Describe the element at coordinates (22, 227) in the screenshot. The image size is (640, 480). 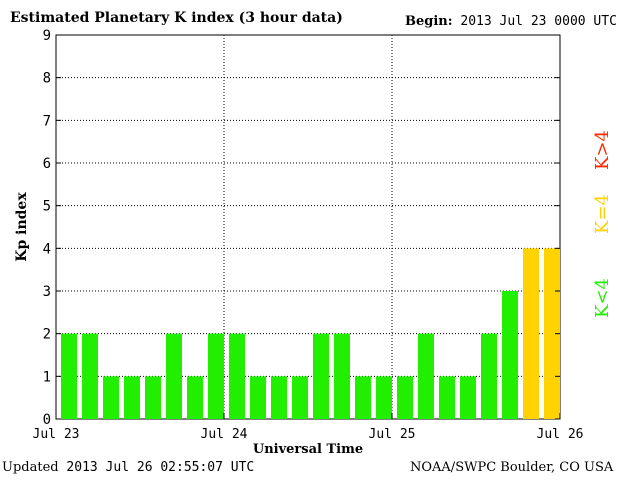
I see `y-axis-label: Kp index` at that location.